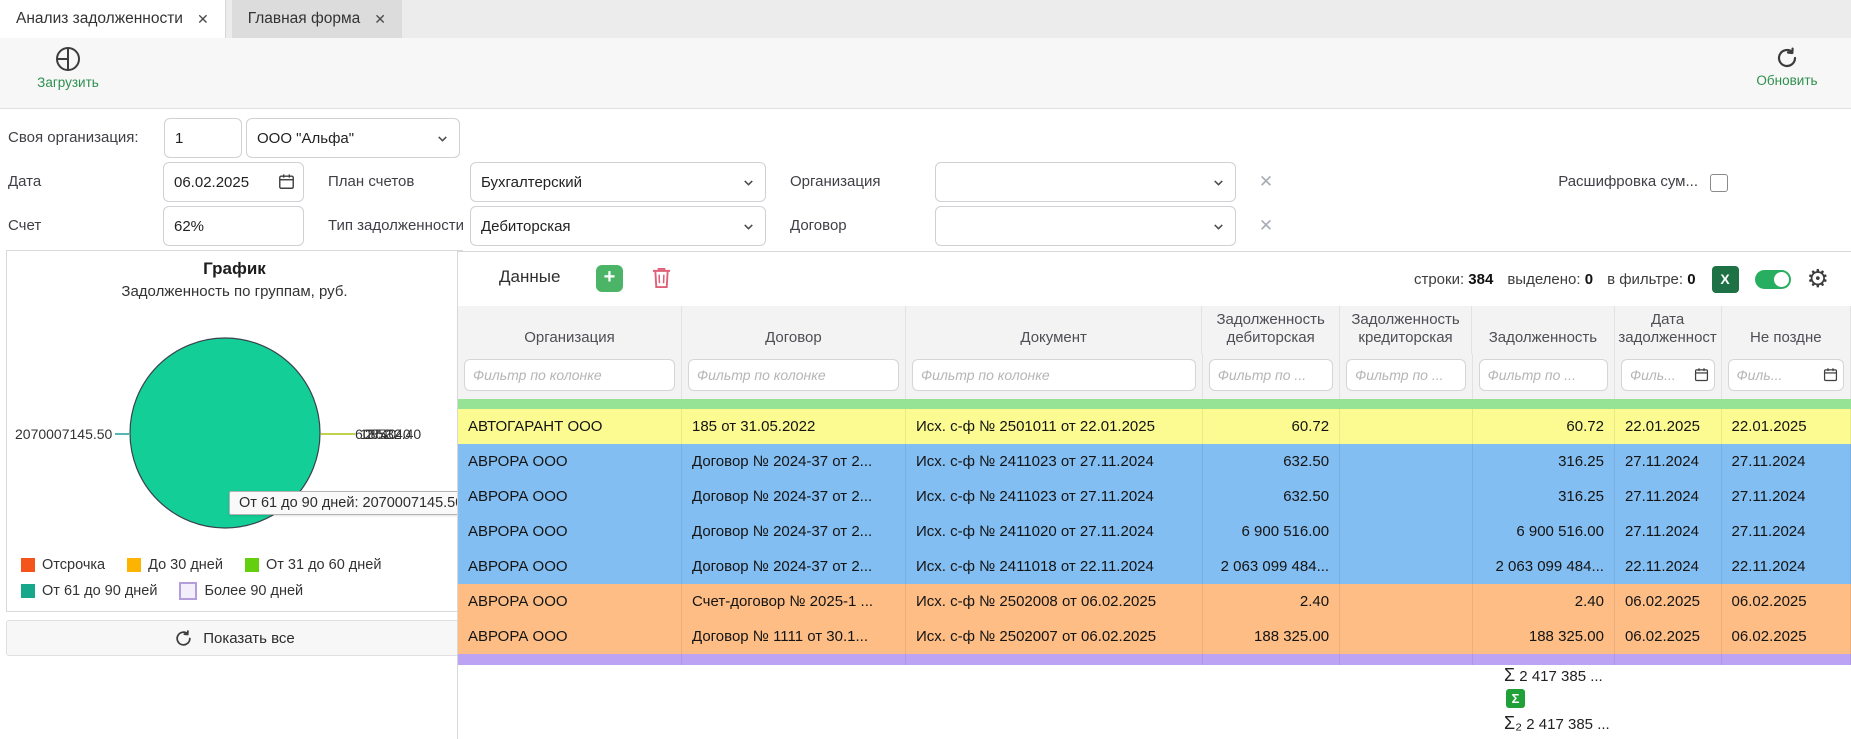  I want to click on plan-select-value: Бухгалтерский, so click(531, 182).